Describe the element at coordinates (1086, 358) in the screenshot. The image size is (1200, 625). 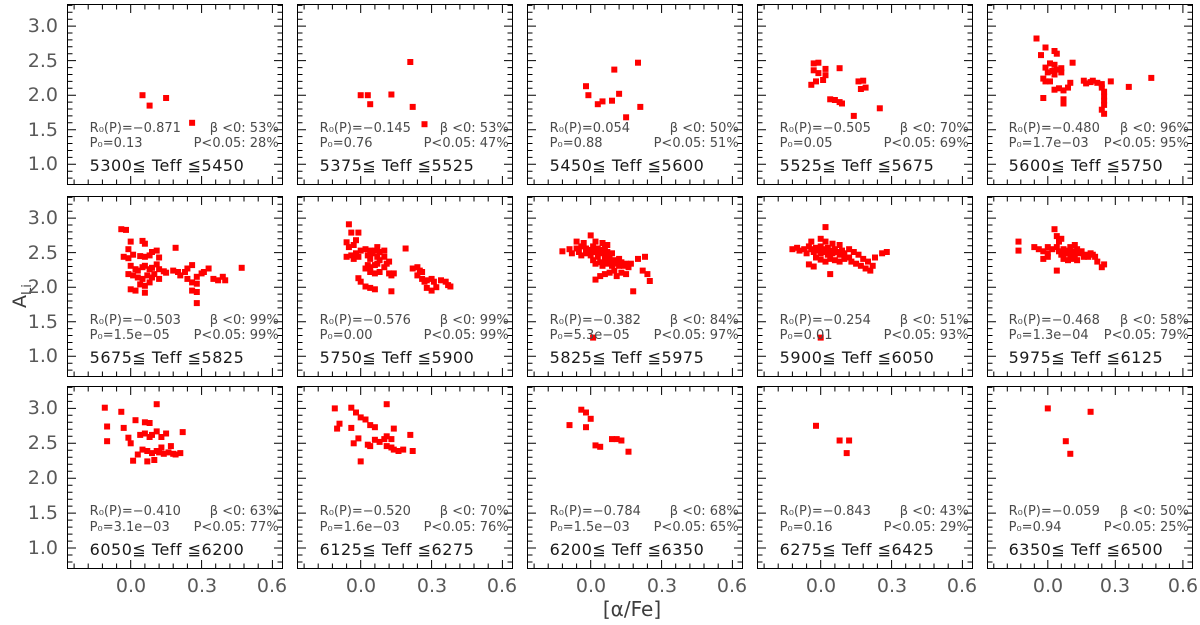
I see `teff-range: 5975≦ Teff ≦6125` at that location.